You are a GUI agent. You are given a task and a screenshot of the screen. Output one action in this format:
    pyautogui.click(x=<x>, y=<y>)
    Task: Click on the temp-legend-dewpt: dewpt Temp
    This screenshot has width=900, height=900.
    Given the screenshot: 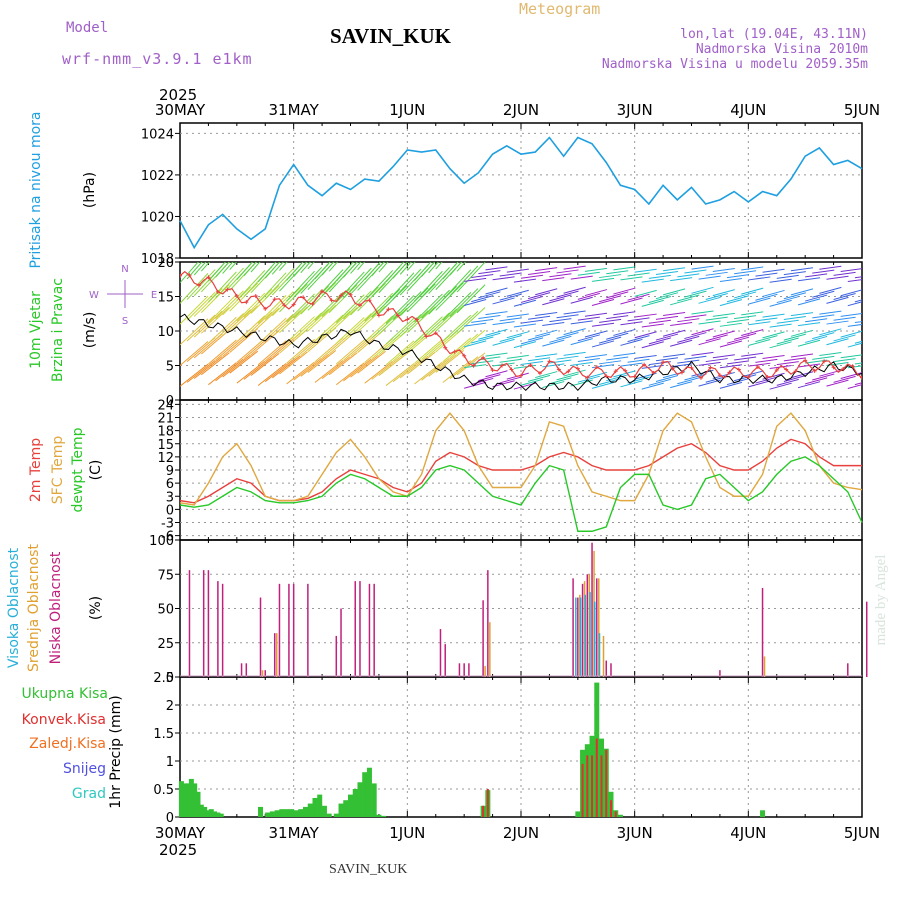 What is the action you would take?
    pyautogui.click(x=78, y=469)
    